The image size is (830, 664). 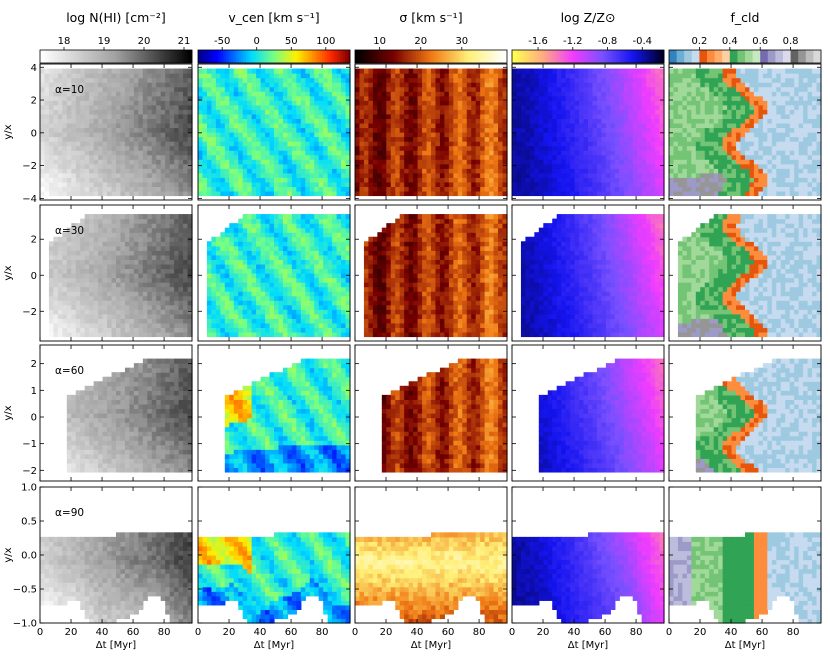 I want to click on colorbar-tick-label-nhi-3: 21, so click(x=184, y=41).